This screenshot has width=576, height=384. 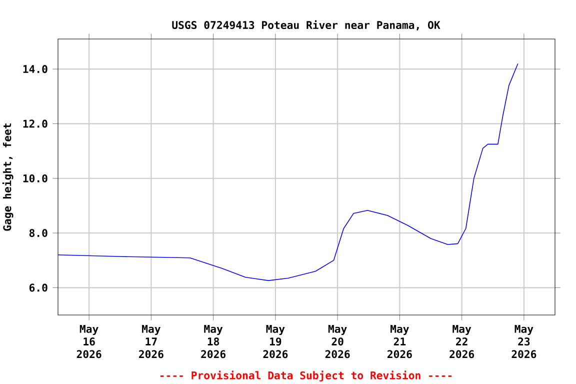 I want to click on x-tick-label: May 16 2026, so click(x=89, y=341).